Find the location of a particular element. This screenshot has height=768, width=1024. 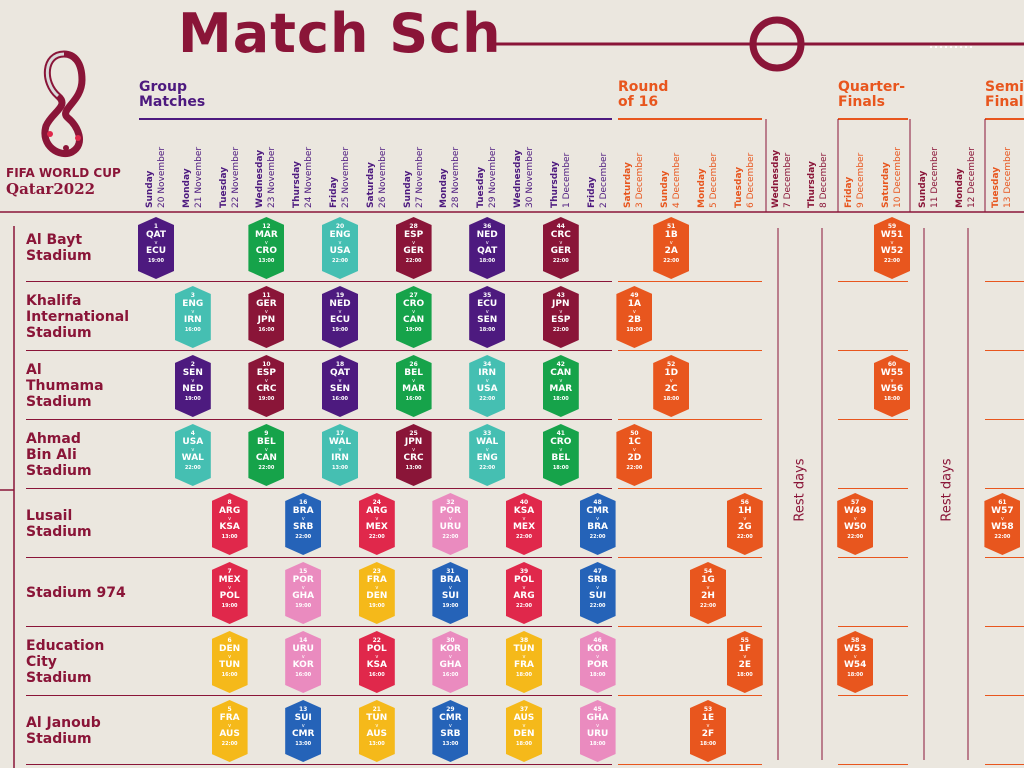

match-card: 41 CRO v BEL 18:00 is located at coordinates (560, 455).